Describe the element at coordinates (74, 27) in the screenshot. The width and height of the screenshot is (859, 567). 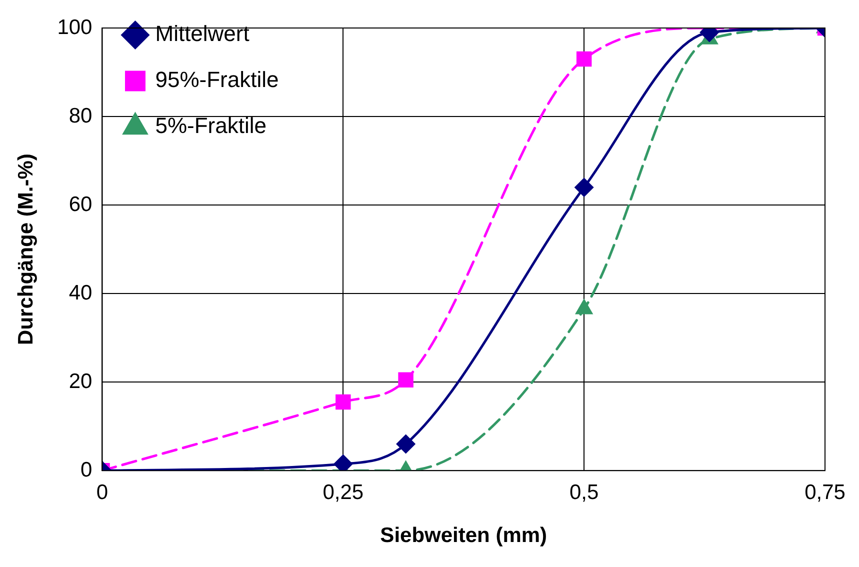
I see `y-tick-label: 100` at that location.